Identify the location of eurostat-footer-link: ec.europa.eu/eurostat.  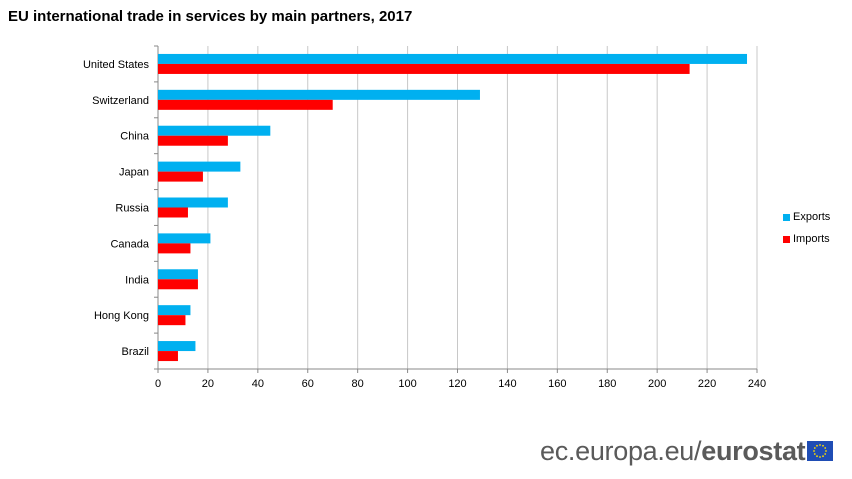
(673, 451).